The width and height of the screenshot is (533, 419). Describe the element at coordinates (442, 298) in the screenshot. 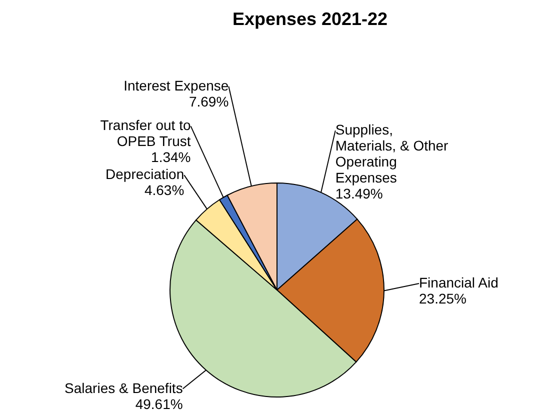

I see `data-label: 23.25%` at that location.